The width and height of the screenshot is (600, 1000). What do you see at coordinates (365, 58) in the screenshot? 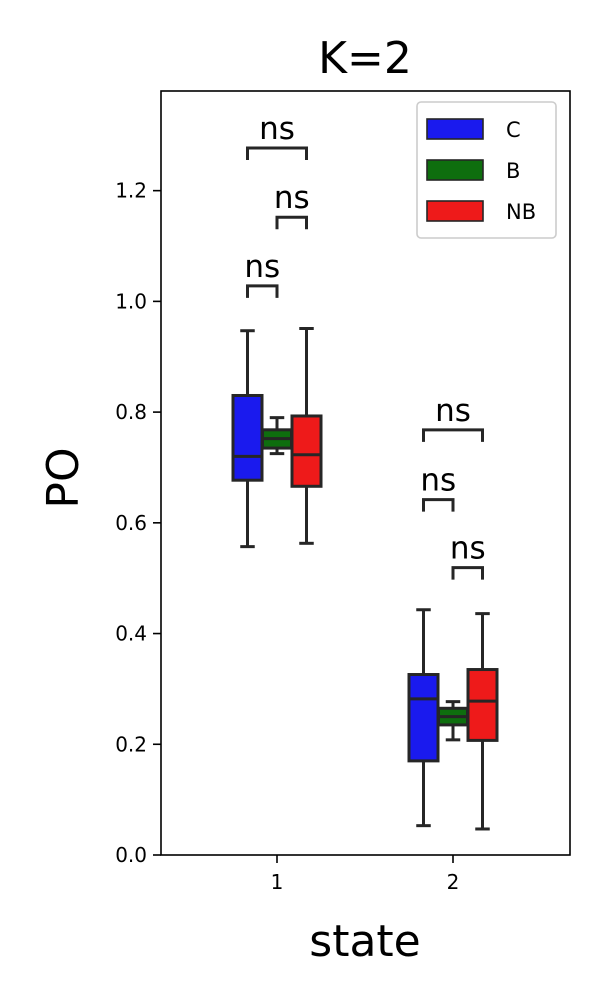
I see `chart-title: K=2` at bounding box center [365, 58].